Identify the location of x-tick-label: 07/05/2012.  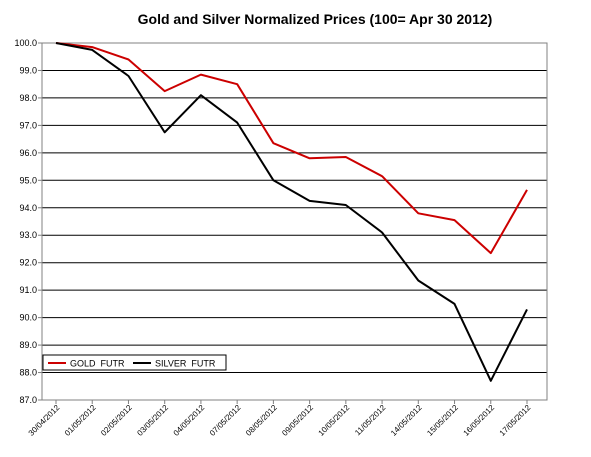
(225, 420).